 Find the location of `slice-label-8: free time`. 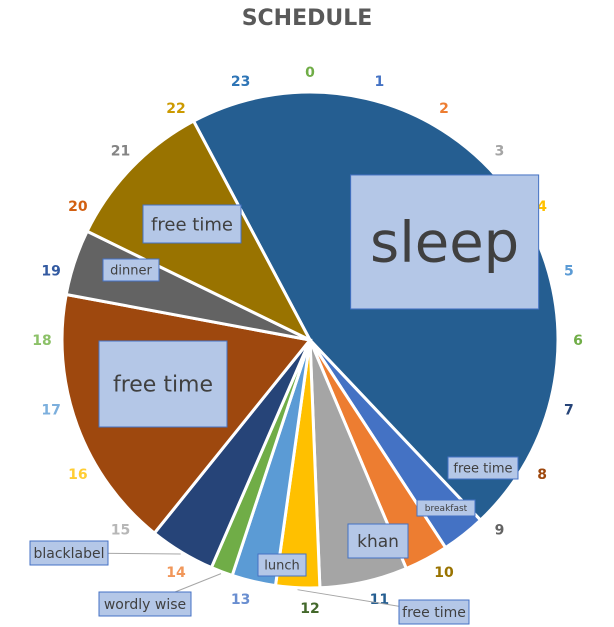

slice-label-8: free time is located at coordinates (163, 385).